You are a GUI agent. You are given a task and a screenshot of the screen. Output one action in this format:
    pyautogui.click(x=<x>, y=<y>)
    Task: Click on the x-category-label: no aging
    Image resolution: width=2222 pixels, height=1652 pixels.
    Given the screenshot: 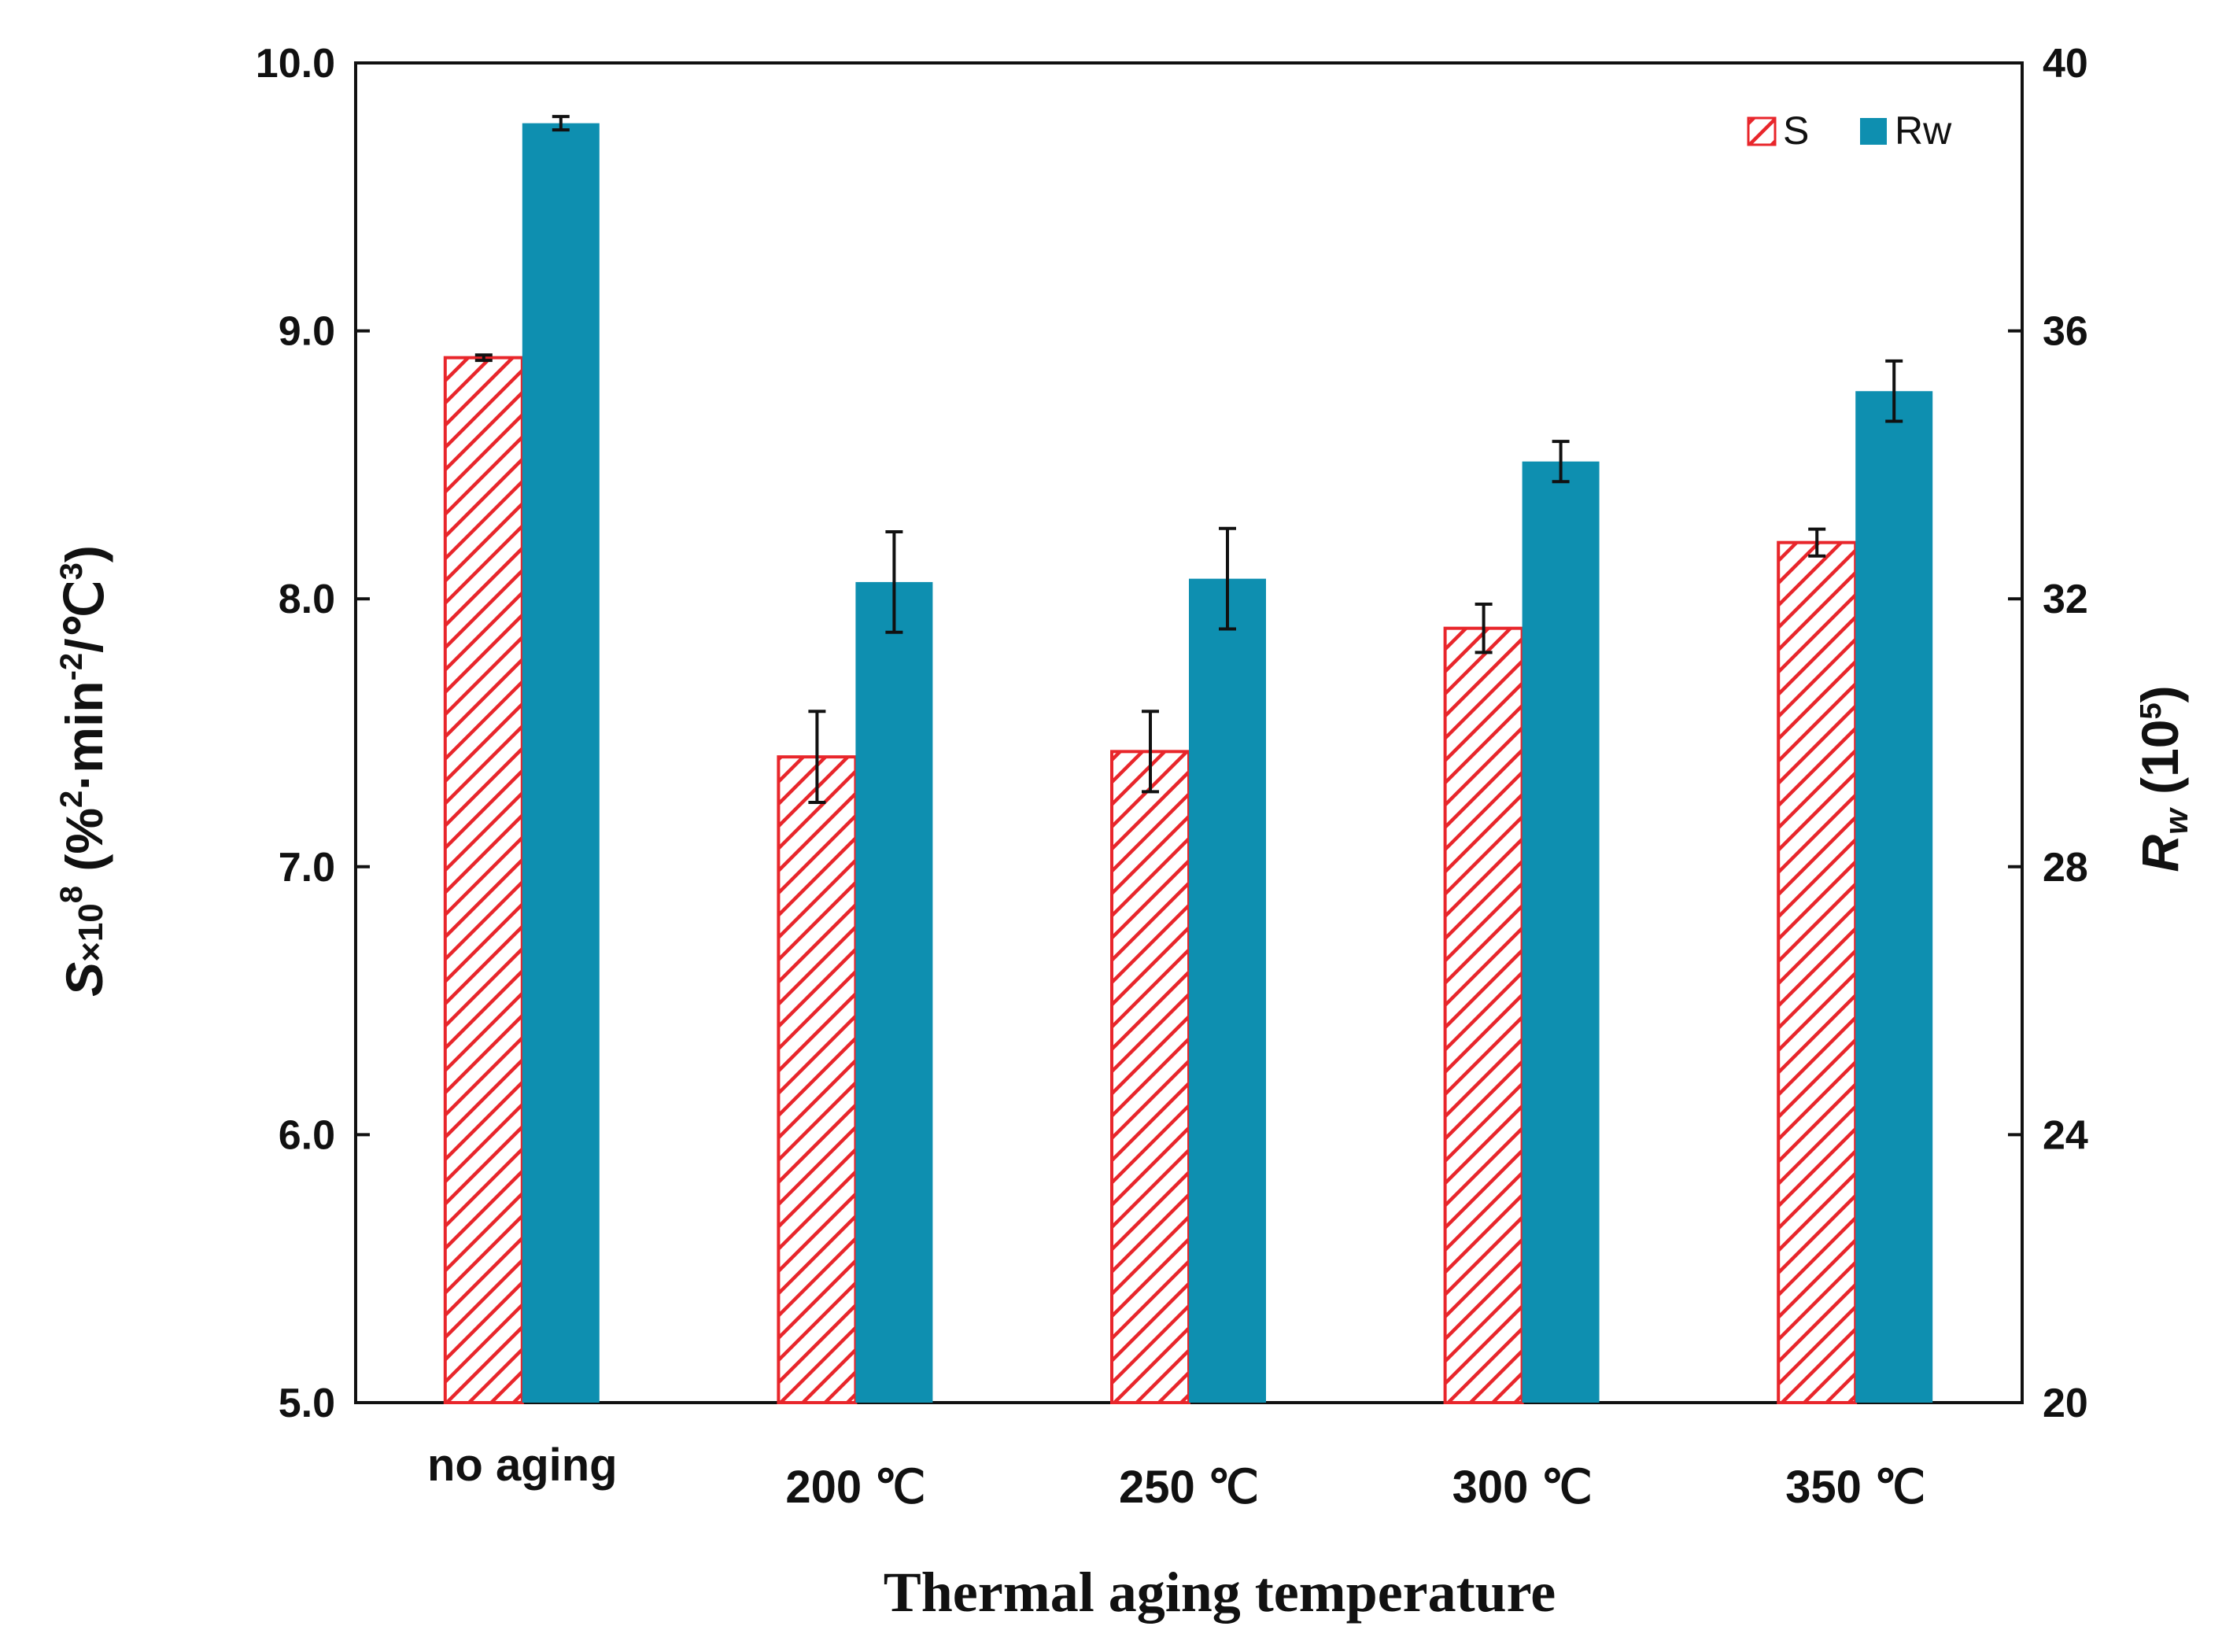 What is the action you would take?
    pyautogui.click(x=522, y=1465)
    